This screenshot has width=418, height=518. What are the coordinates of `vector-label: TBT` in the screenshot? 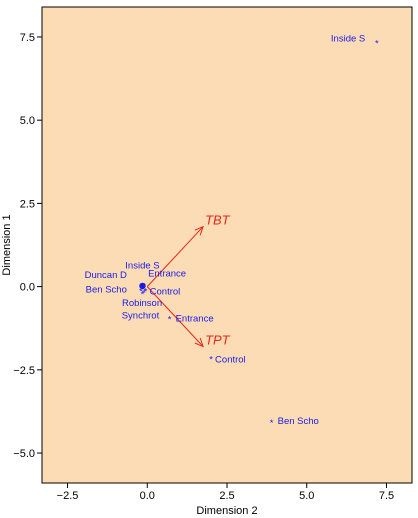 It's located at (218, 220).